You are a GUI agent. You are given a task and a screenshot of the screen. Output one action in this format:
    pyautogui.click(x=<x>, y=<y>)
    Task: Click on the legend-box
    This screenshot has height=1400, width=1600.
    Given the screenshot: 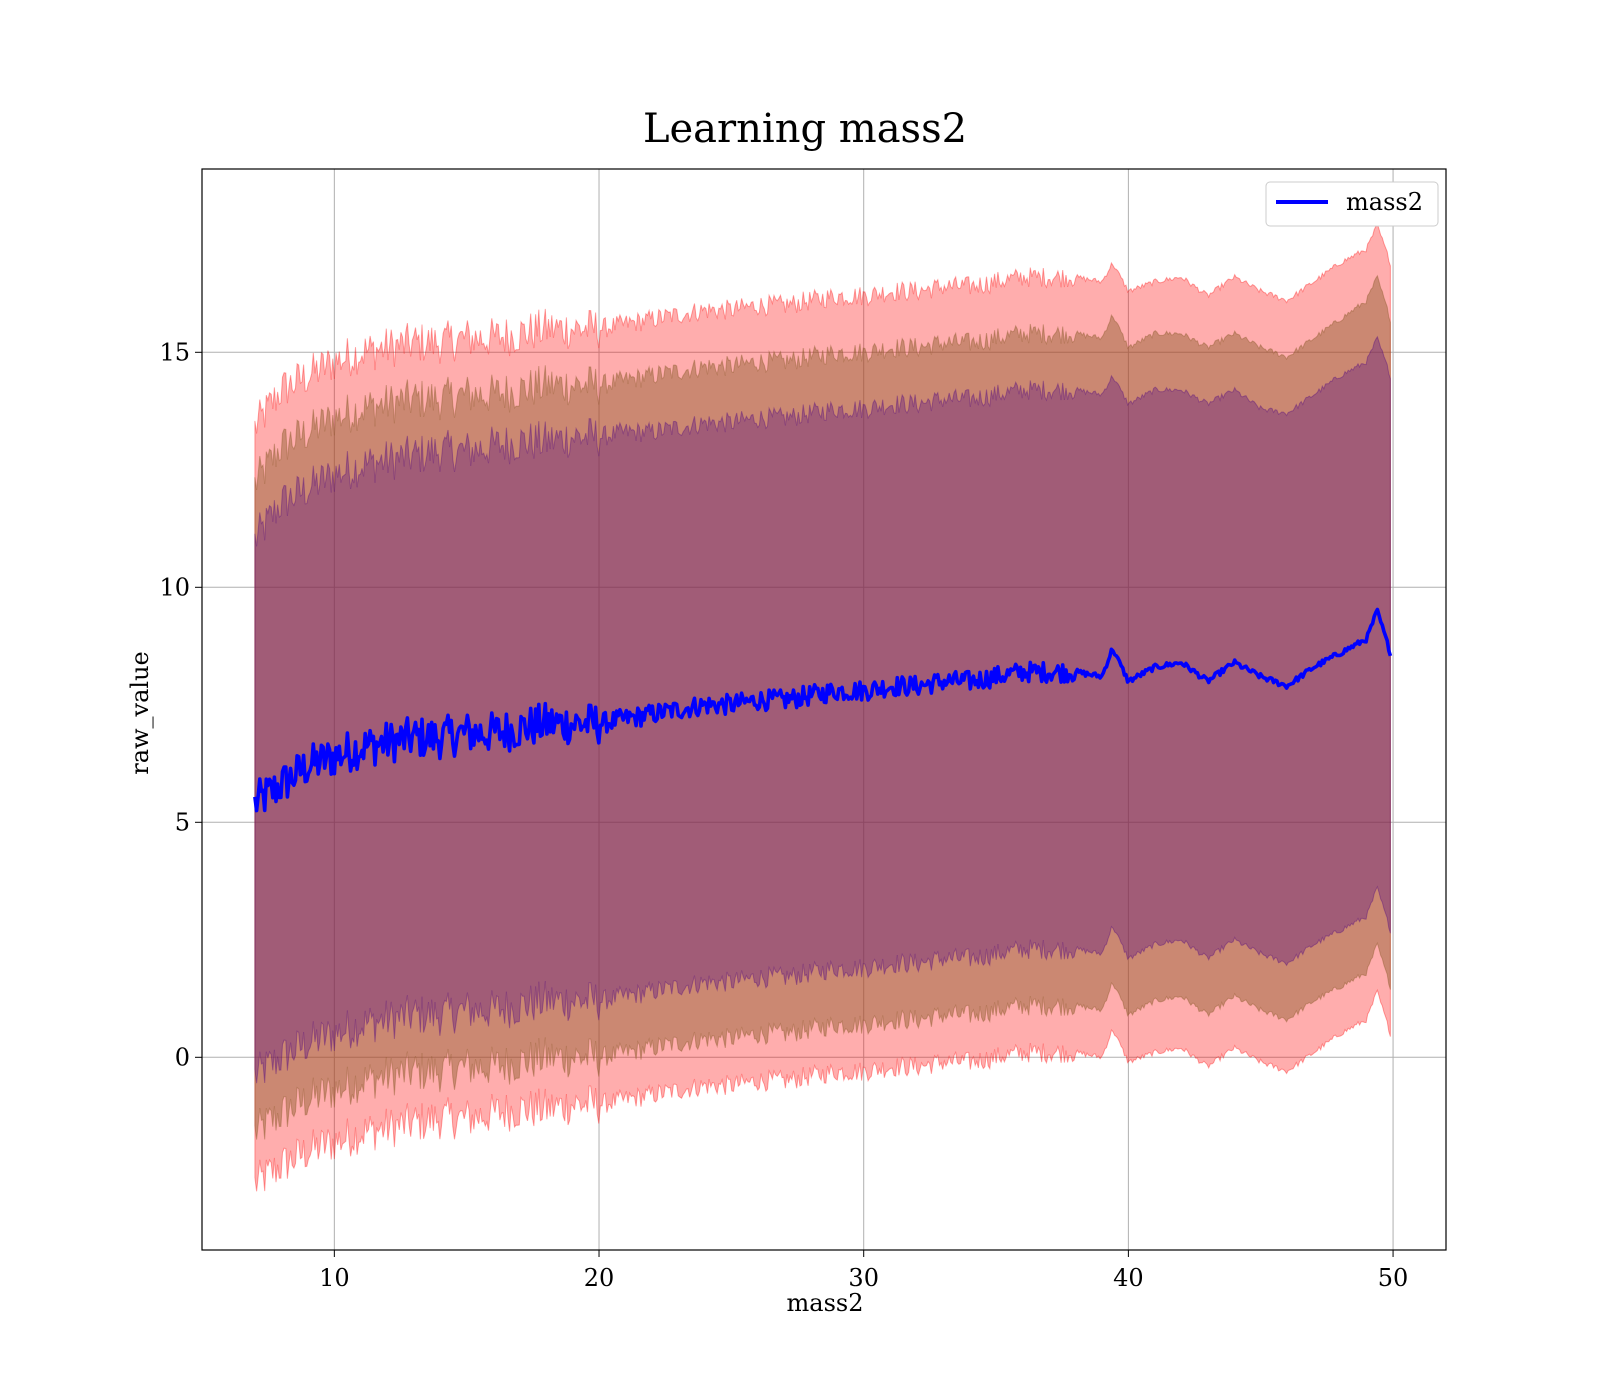 What is the action you would take?
    pyautogui.click(x=1352, y=204)
    